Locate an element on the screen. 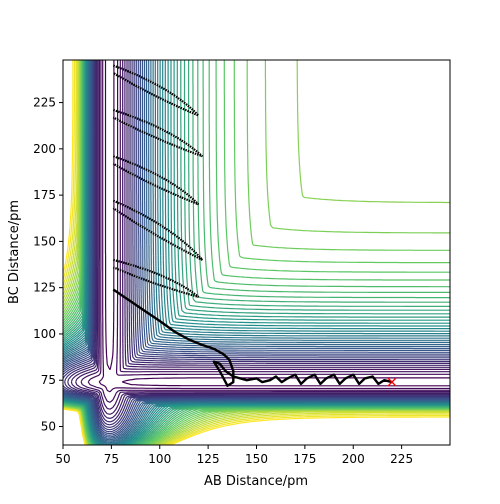 The image size is (500, 504). x-tick-label: 175 is located at coordinates (304, 459).